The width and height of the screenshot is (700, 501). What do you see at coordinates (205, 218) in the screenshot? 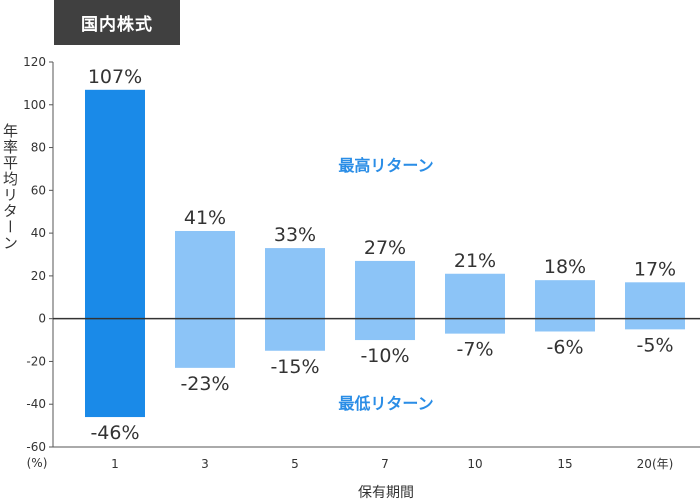
I see `max-value-label: 41%` at bounding box center [205, 218].